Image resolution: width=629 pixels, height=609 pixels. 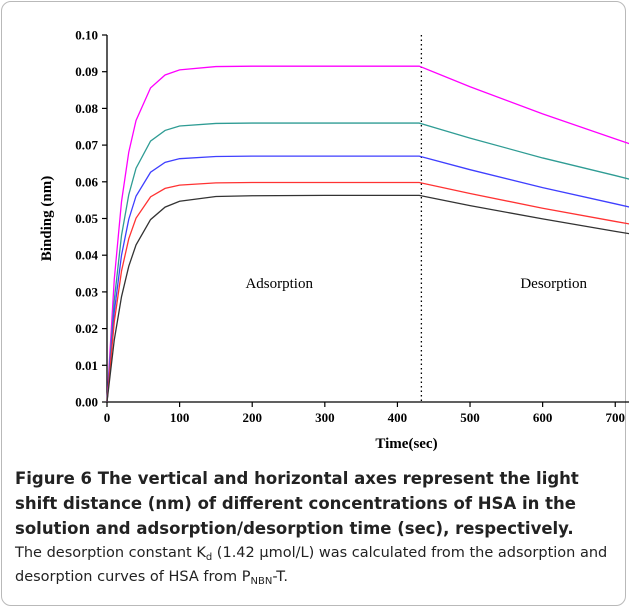 What do you see at coordinates (279, 284) in the screenshot?
I see `phase-annotation: Adsorption` at bounding box center [279, 284].